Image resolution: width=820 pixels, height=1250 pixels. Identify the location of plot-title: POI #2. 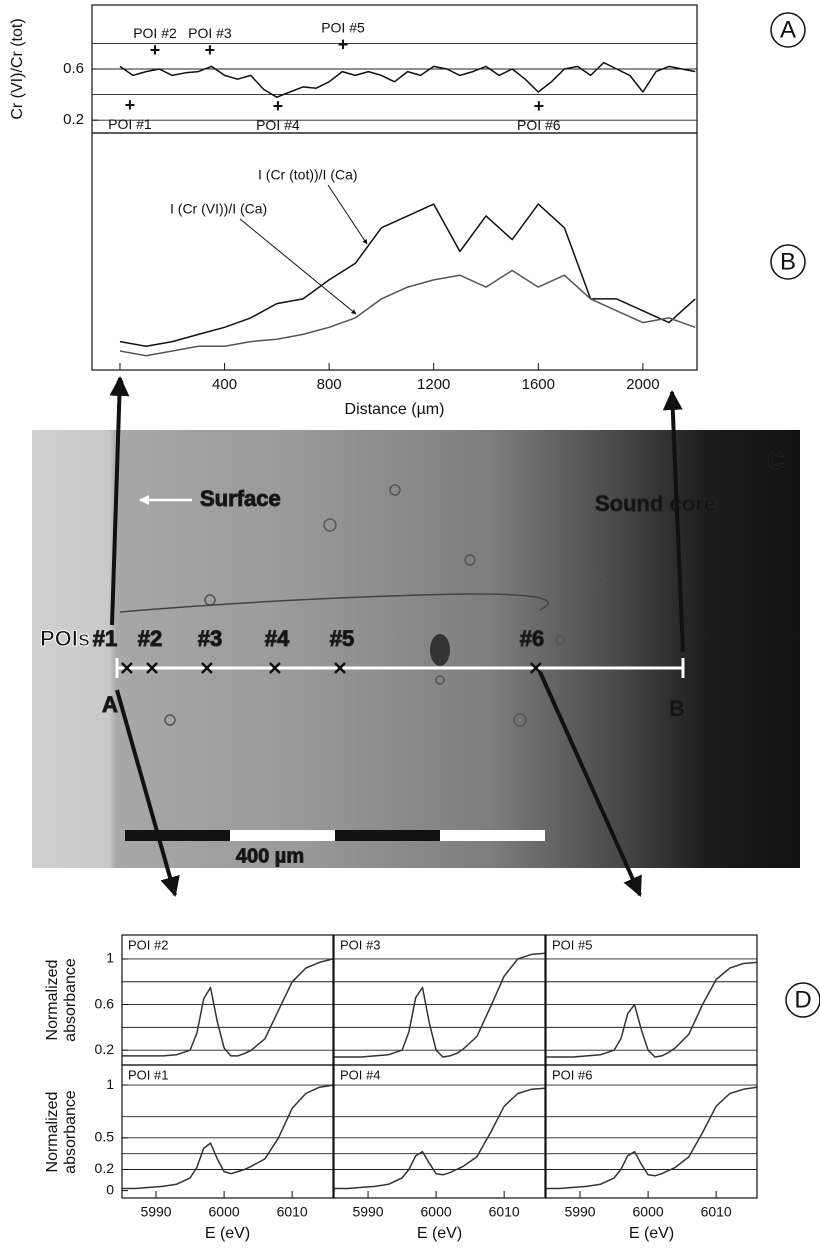
(148, 944).